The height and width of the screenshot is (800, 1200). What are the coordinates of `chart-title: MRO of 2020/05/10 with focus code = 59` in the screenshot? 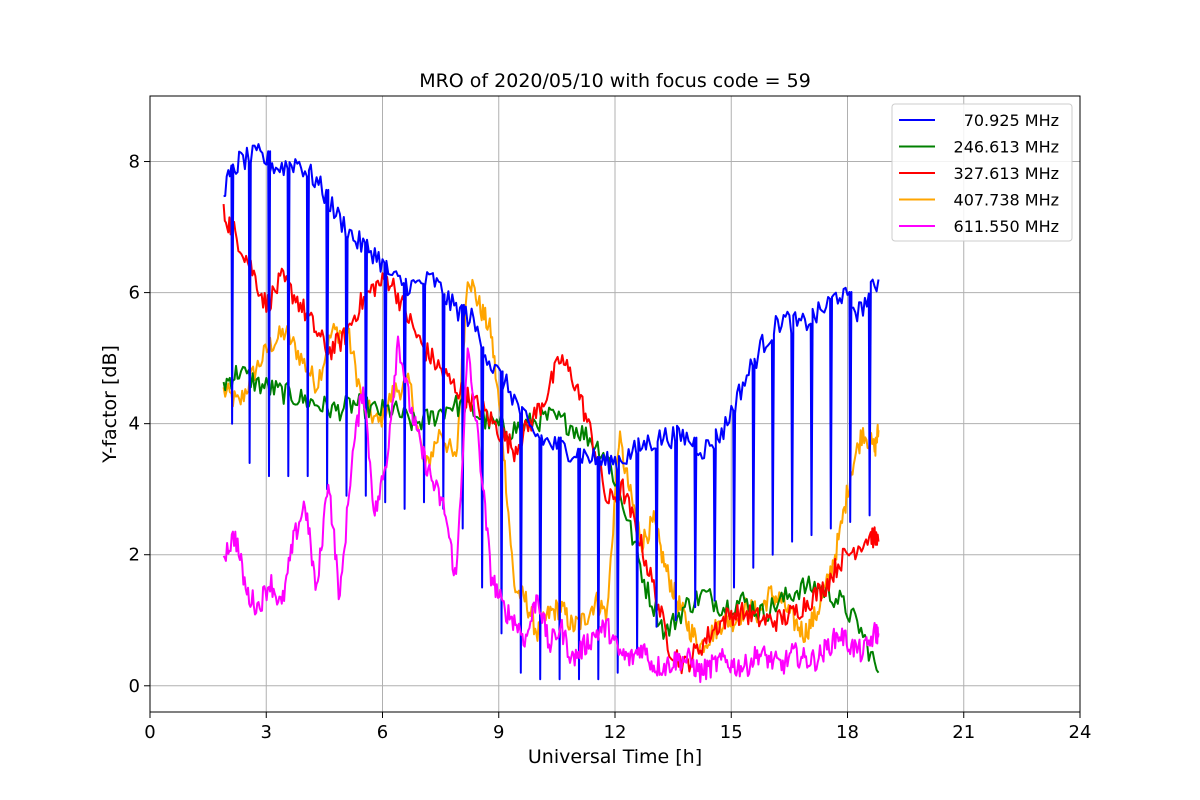 It's located at (615, 81).